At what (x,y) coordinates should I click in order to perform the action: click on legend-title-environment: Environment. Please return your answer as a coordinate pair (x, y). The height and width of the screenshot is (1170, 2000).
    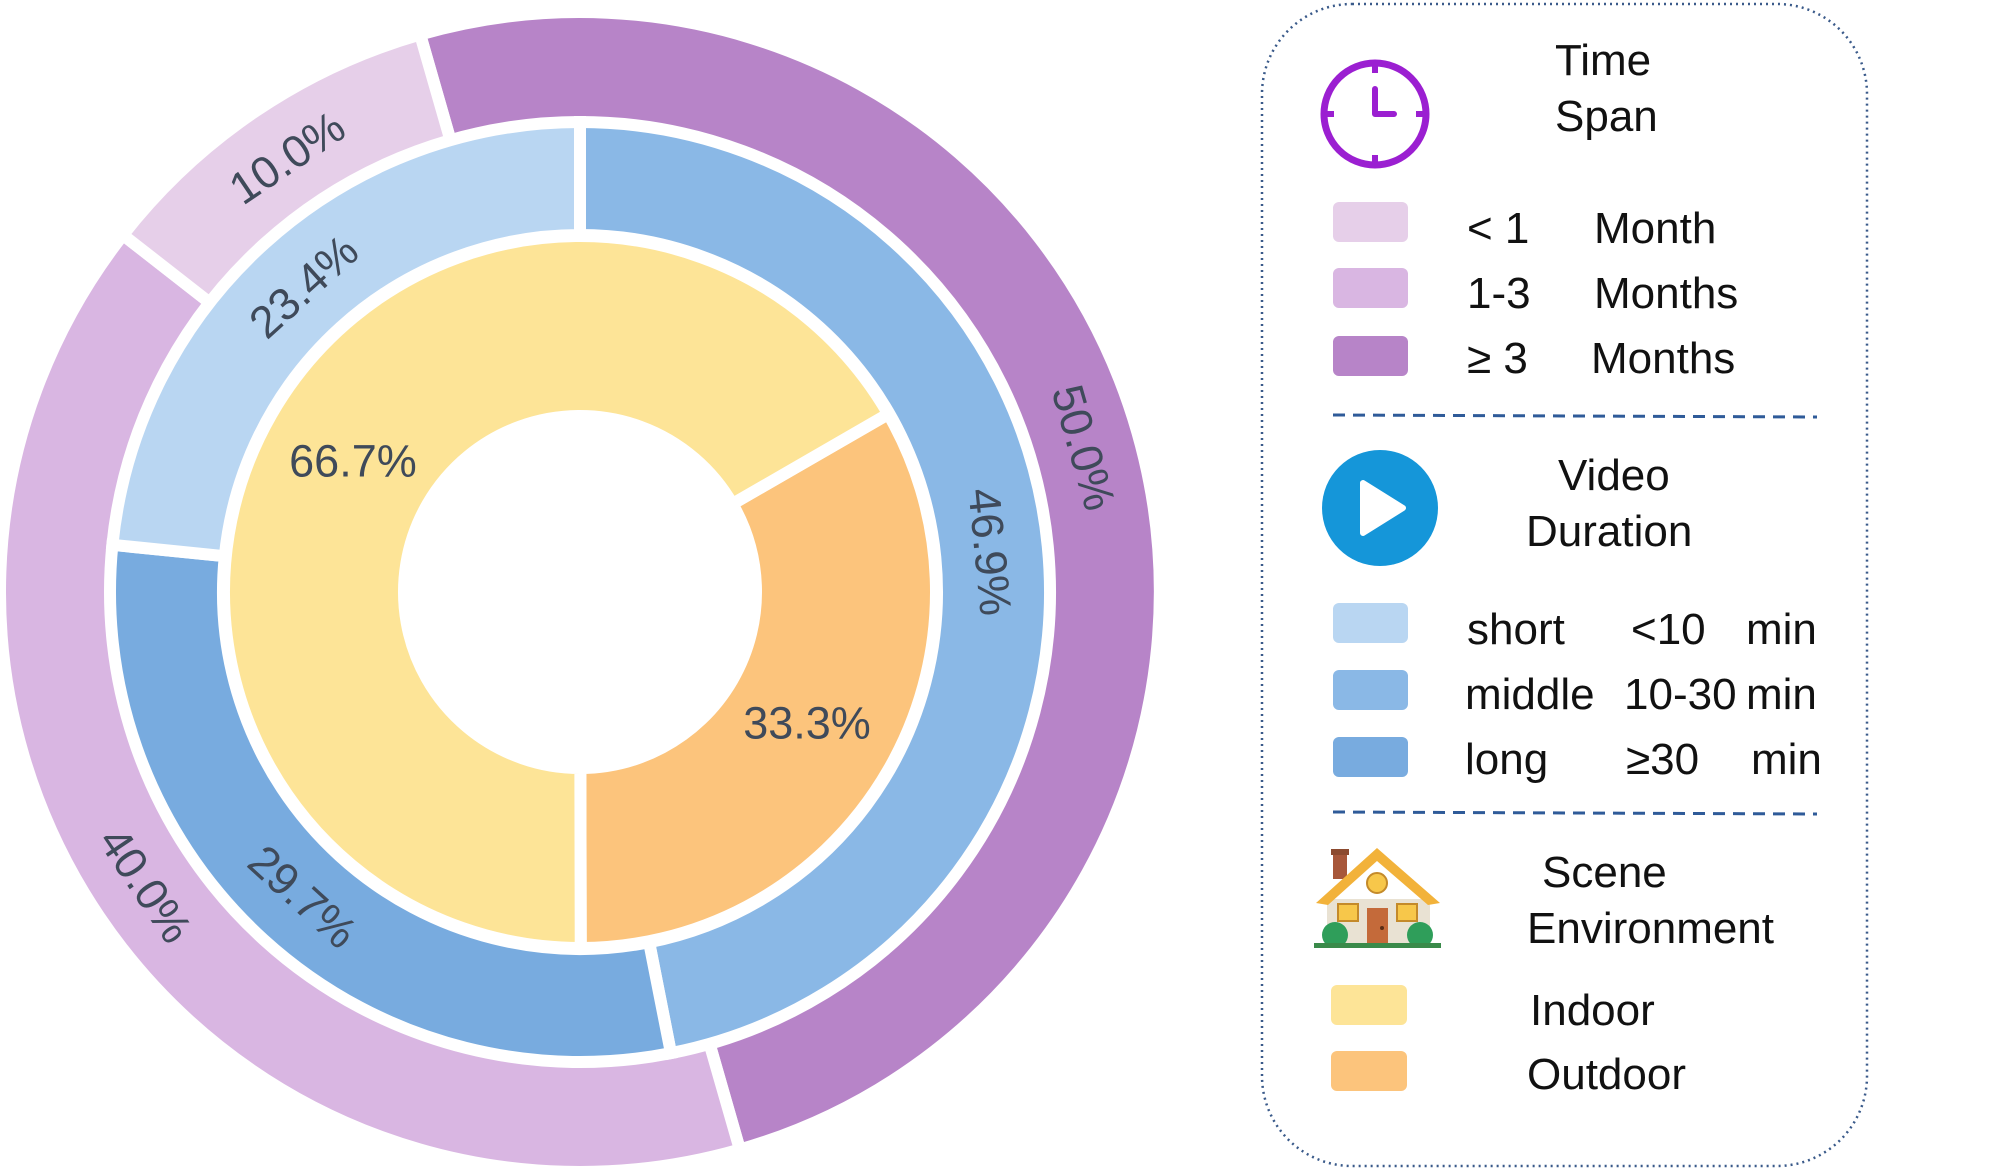
    Looking at the image, I should click on (1650, 928).